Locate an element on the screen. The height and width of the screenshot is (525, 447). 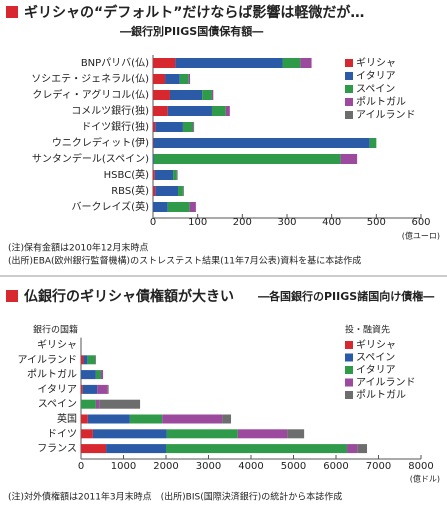
x-tick-label: 600 is located at coordinates (420, 222).